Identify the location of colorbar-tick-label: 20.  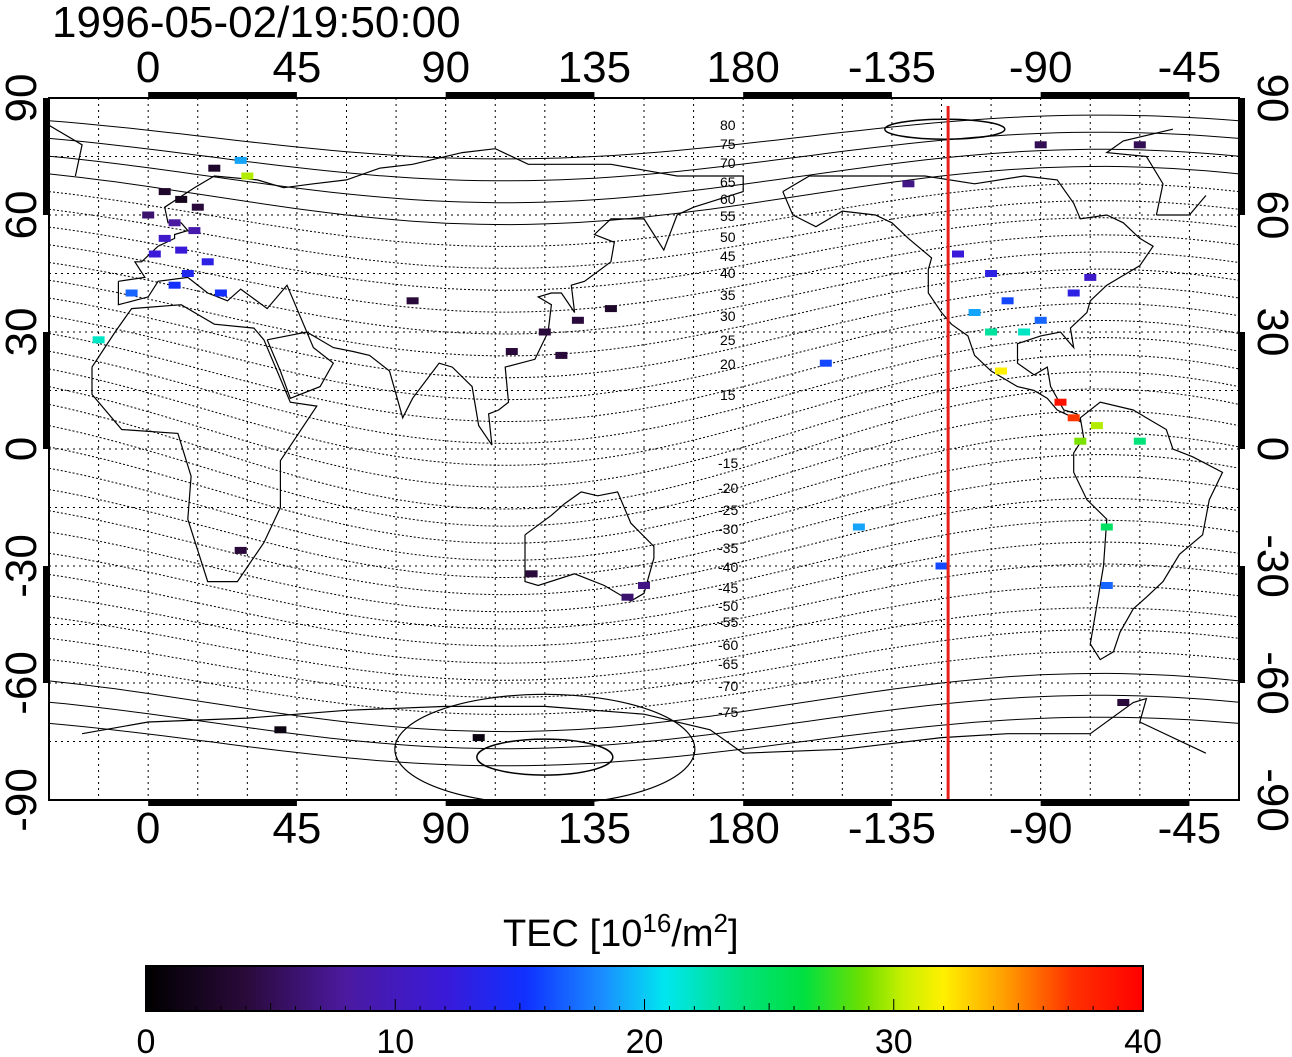
(645, 1040).